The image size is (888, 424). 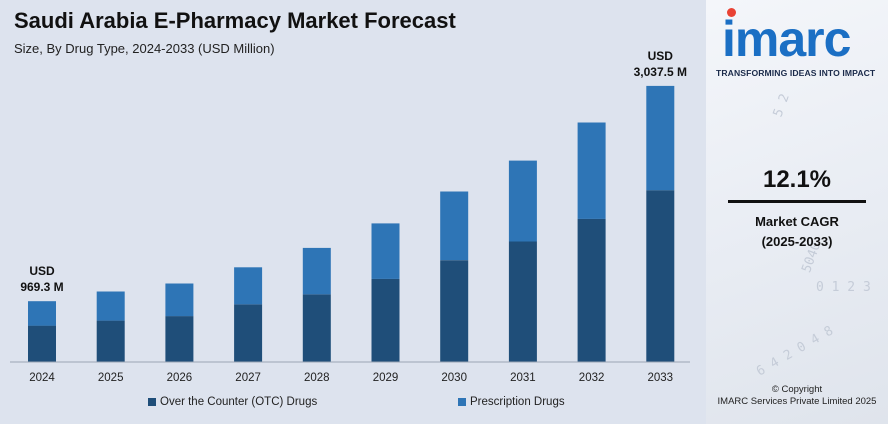 What do you see at coordinates (42, 287) in the screenshot?
I see `annotation-2024-line2: 969.3 M` at bounding box center [42, 287].